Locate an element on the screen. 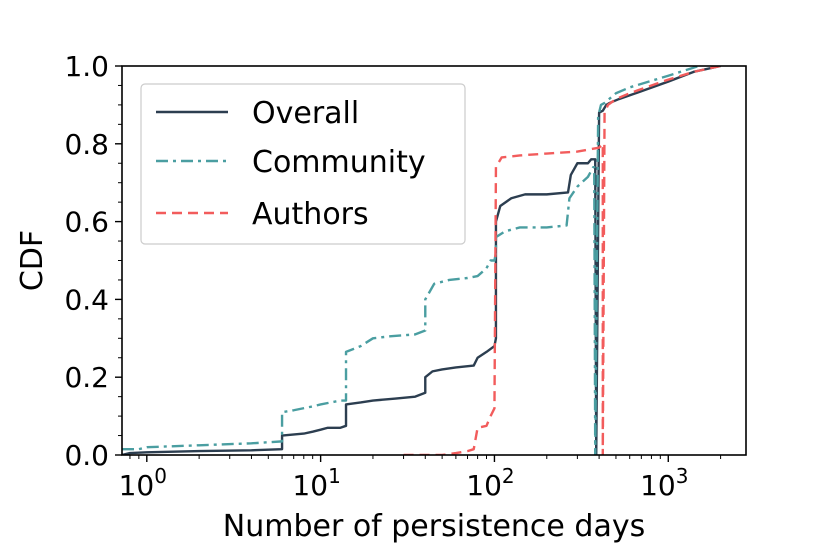  legend: Overall Community Authors is located at coordinates (303, 164).